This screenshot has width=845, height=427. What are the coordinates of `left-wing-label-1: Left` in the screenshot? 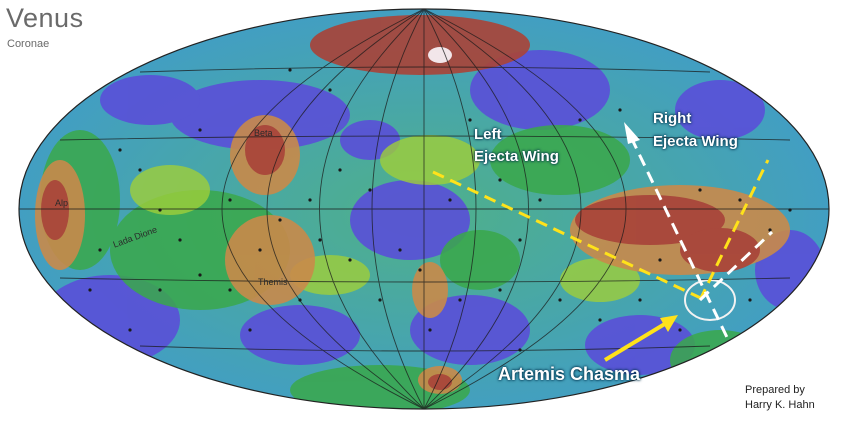 It's located at (488, 134).